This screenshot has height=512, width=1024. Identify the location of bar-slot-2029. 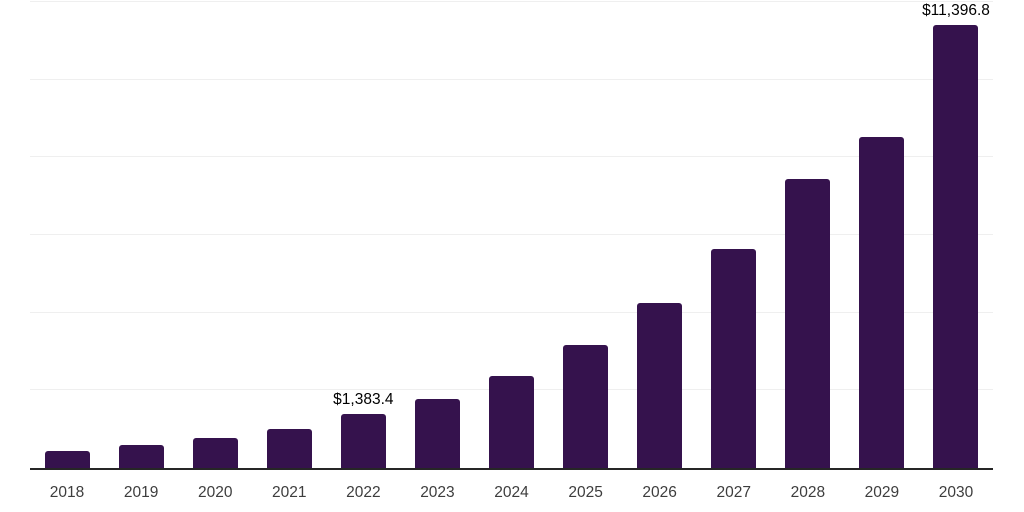
(882, 234).